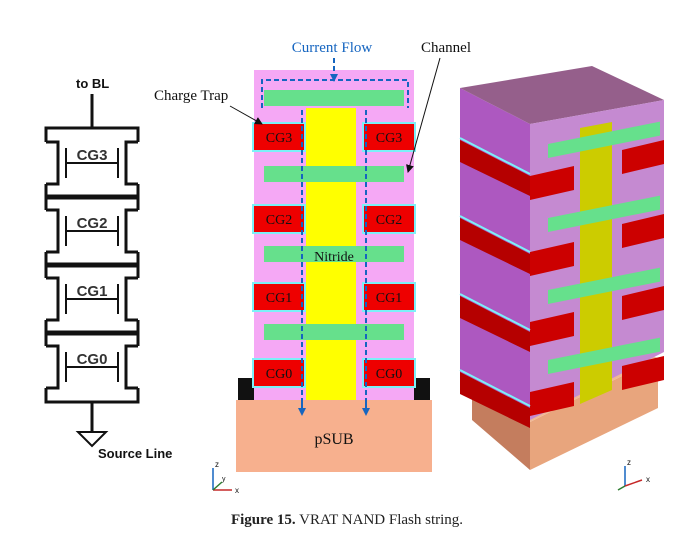  I want to click on charge-trap-label: Charge Trap, so click(191, 96).